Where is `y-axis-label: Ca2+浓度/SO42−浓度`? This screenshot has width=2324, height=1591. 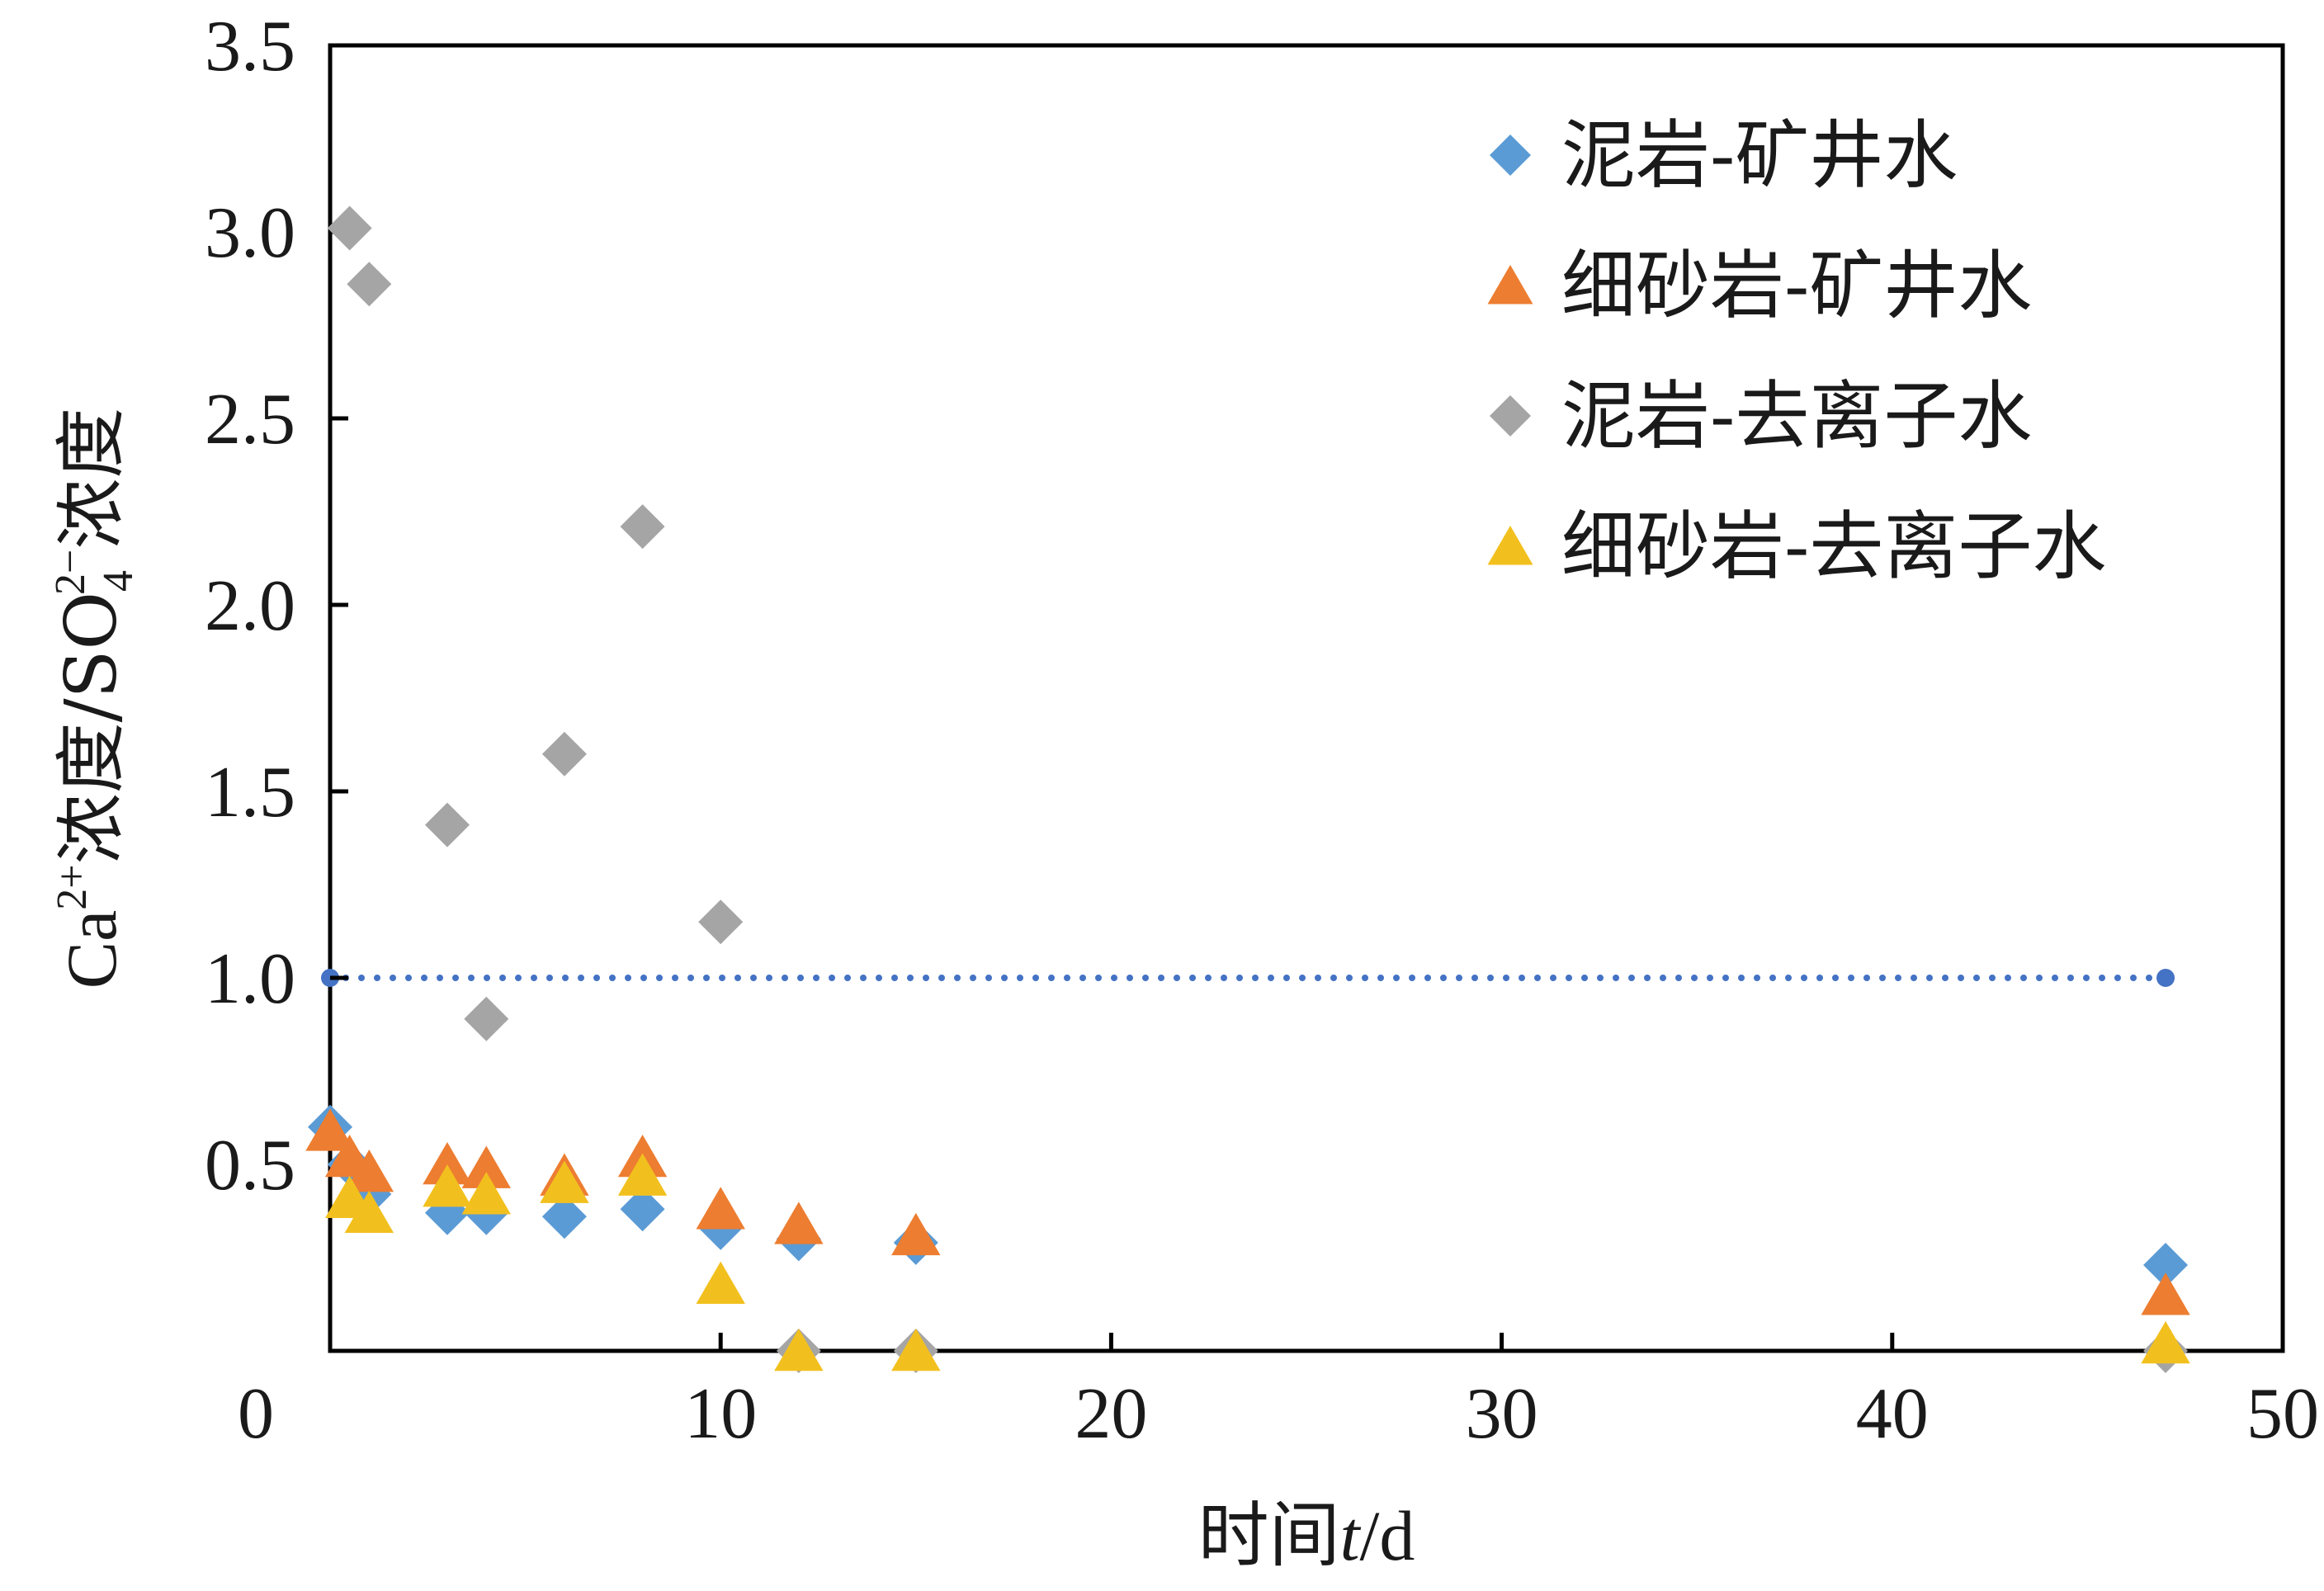 y-axis-label: Ca2+浓度/SO42−浓度 is located at coordinates (94, 698).